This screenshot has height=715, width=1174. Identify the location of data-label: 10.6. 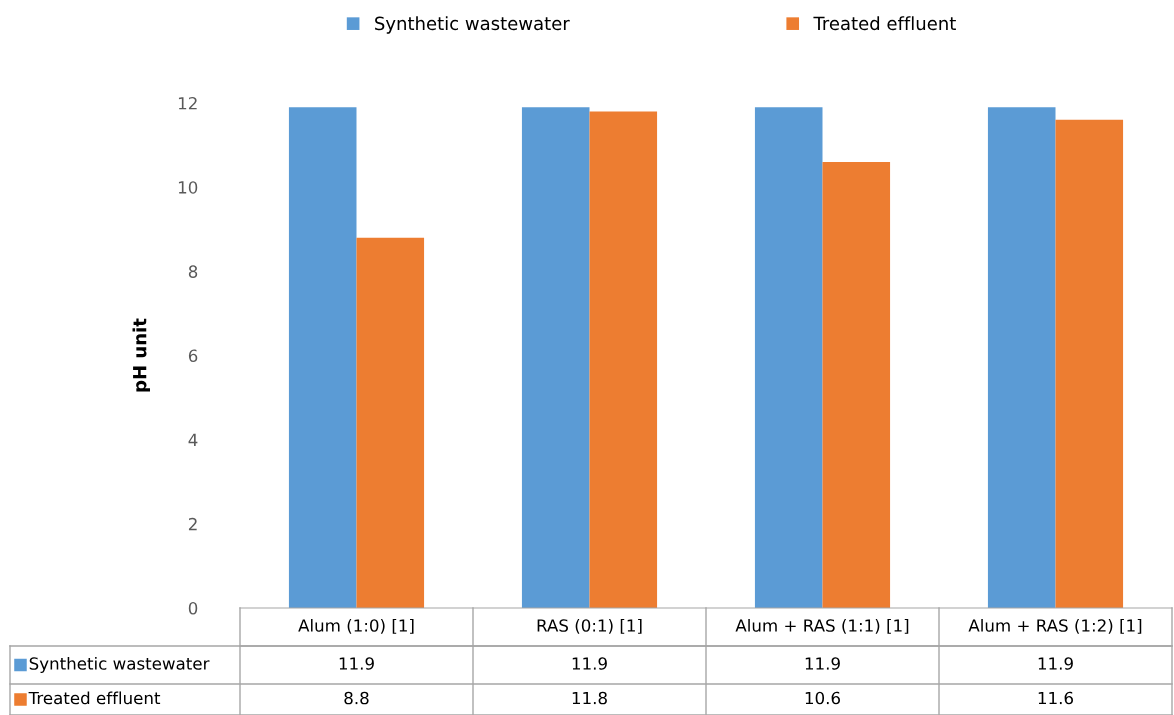
(823, 698).